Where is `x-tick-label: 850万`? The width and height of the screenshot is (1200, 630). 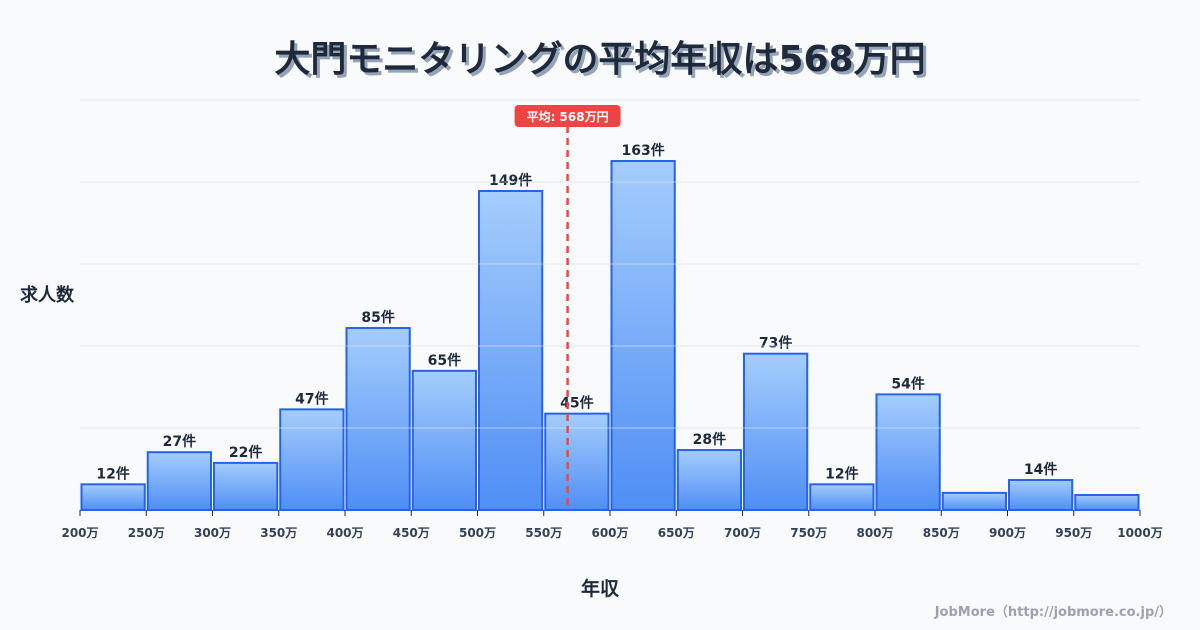
x-tick-label: 850万 is located at coordinates (941, 533).